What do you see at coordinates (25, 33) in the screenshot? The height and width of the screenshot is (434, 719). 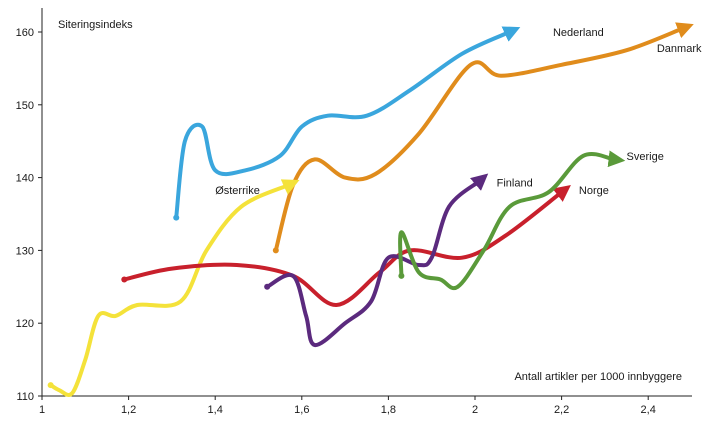 I see `y-tick-label: 160` at bounding box center [25, 33].